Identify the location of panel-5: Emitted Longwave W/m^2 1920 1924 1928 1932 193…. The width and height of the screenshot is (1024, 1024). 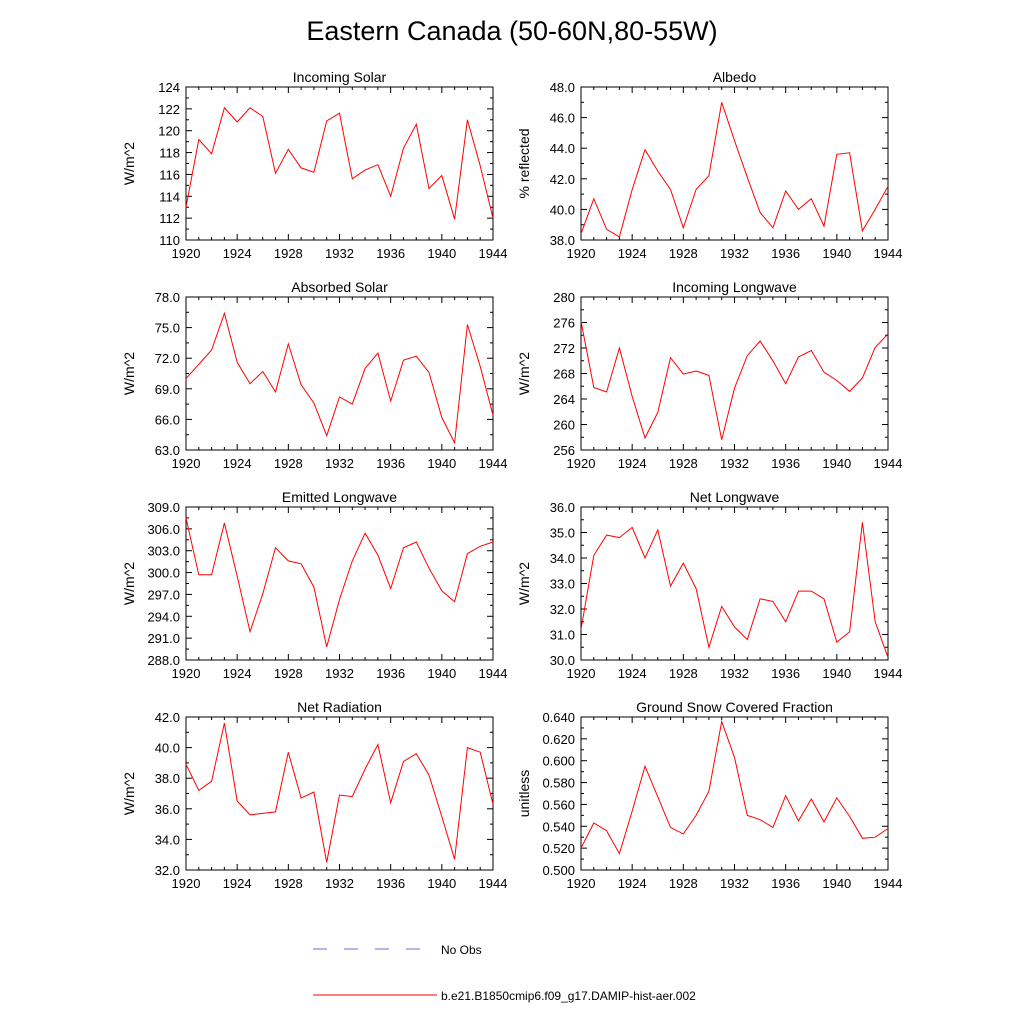
(314, 585).